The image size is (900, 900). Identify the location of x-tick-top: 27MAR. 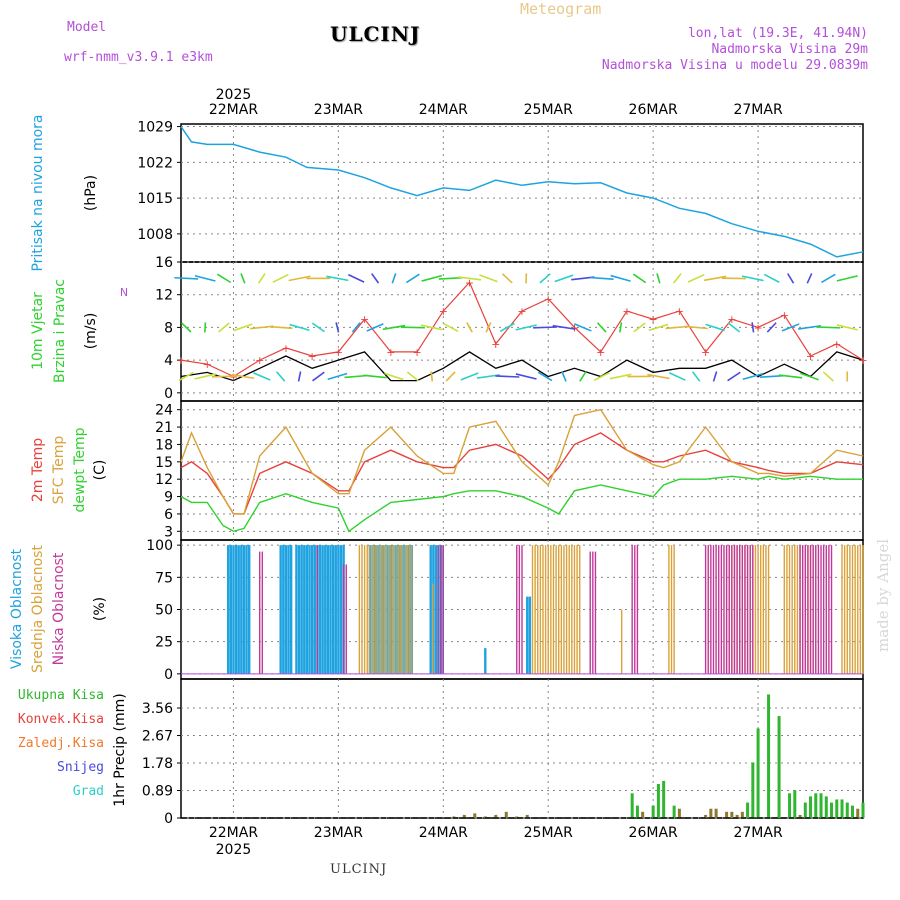
(757, 110).